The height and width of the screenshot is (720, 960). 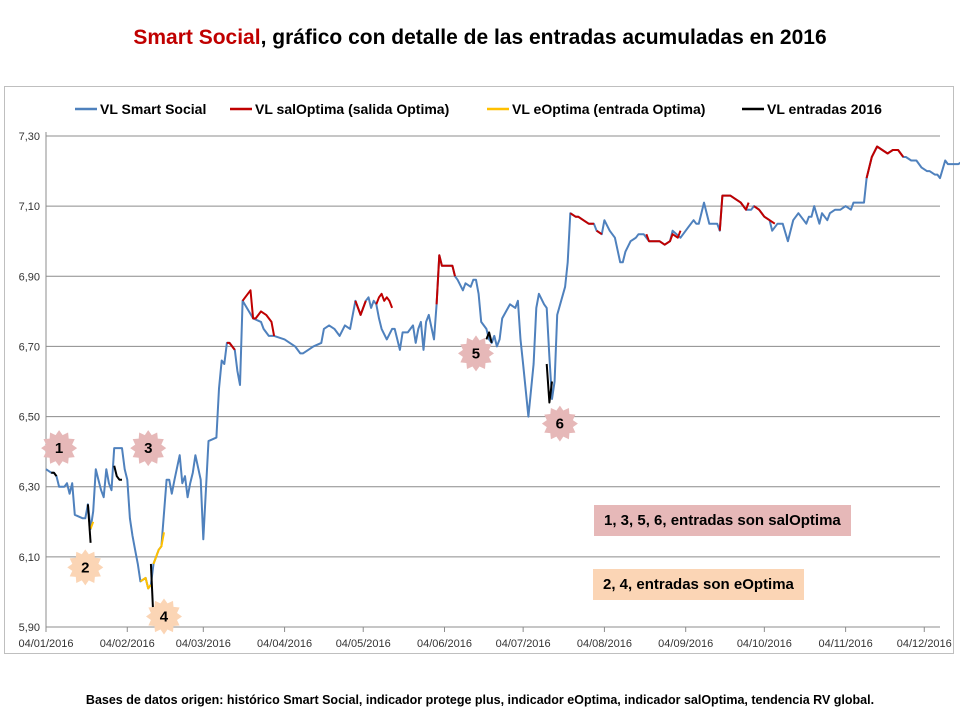 I want to click on marker-label-5: 5, so click(x=476, y=353).